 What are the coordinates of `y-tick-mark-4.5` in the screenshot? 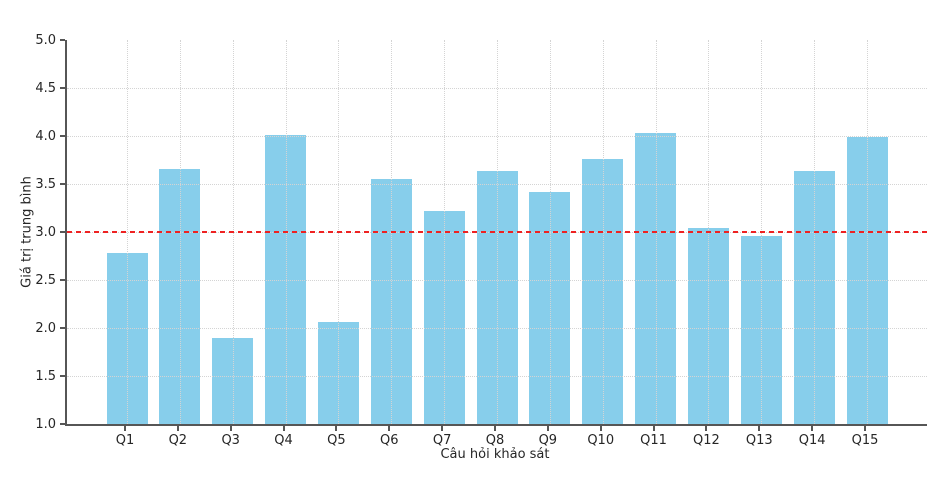 It's located at (62, 88).